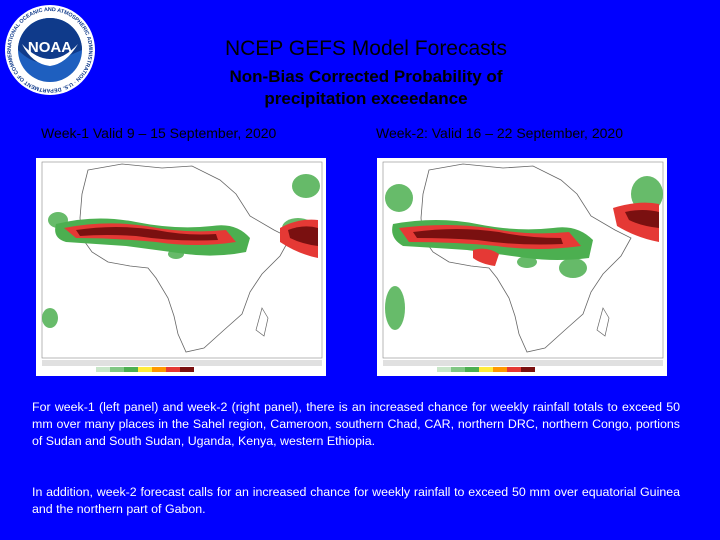  What do you see at coordinates (366, 76) in the screenshot?
I see `subtitle-line-1: Non-Bias Corrected Probability of` at bounding box center [366, 76].